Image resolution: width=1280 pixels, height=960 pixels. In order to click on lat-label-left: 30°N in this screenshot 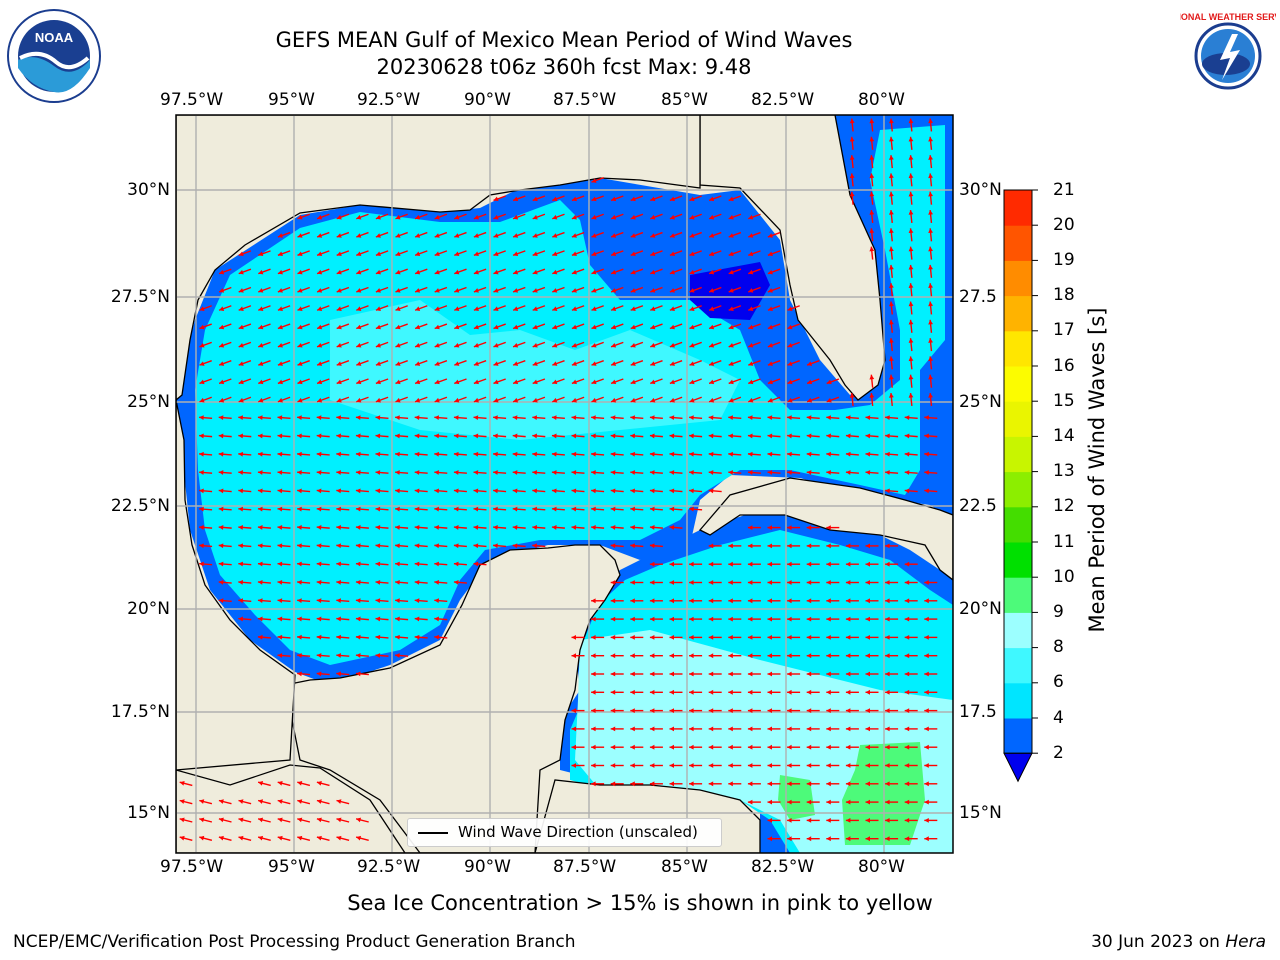, I will do `click(148, 190)`.